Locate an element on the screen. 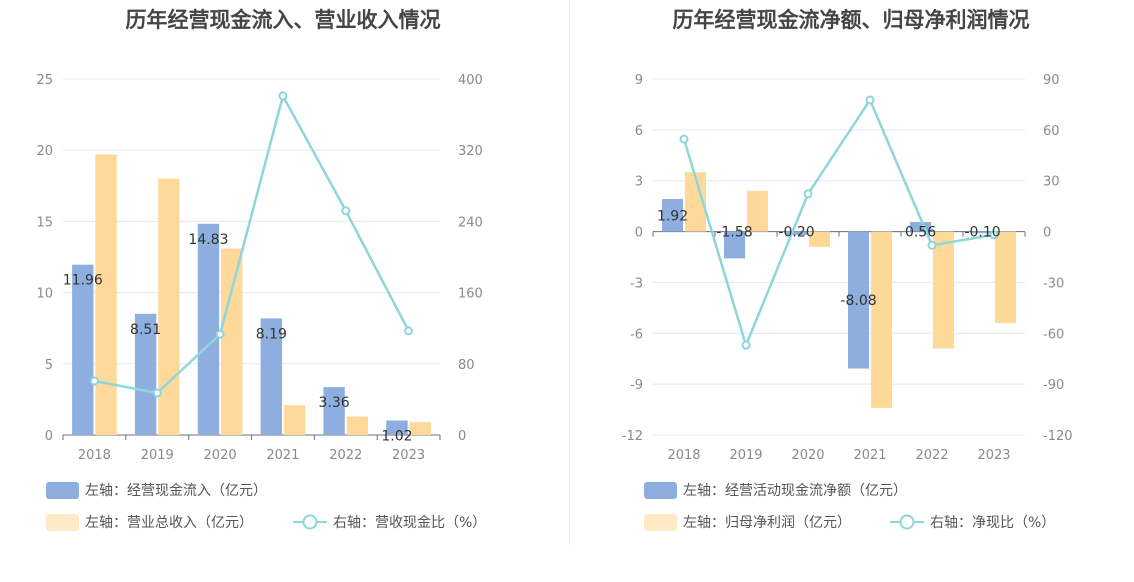  legend-label: 左轴：经营现金流入（亿元） is located at coordinates (176, 491).